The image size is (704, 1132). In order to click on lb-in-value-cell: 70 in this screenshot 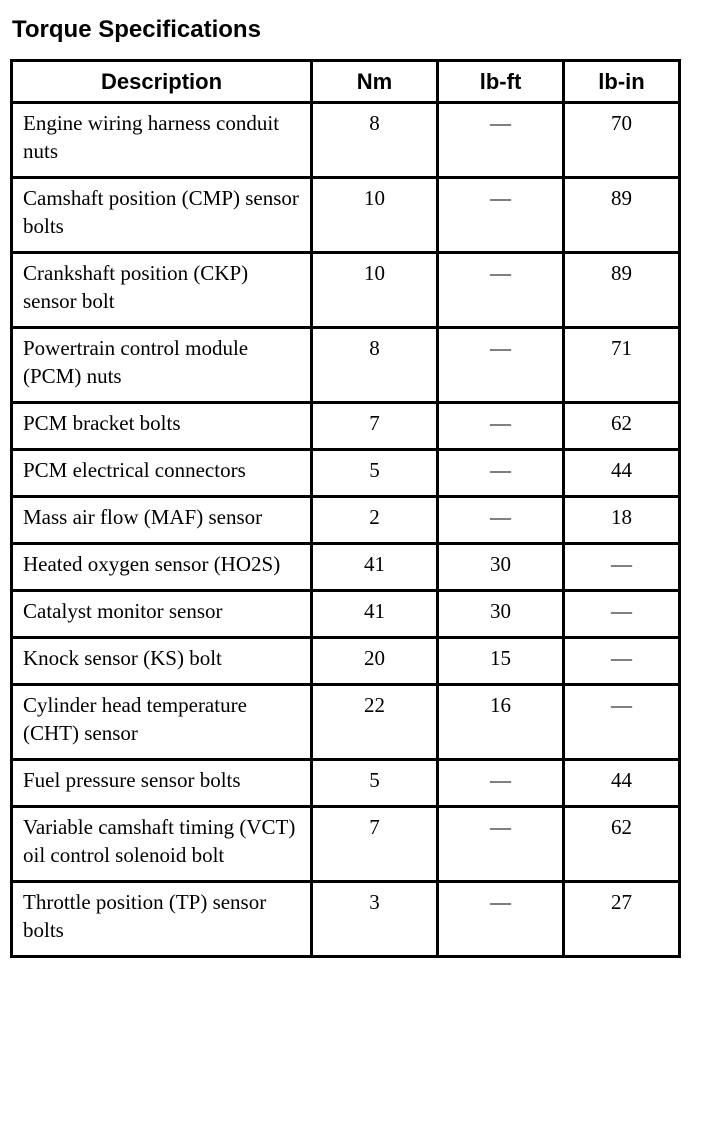, I will do `click(621, 140)`.